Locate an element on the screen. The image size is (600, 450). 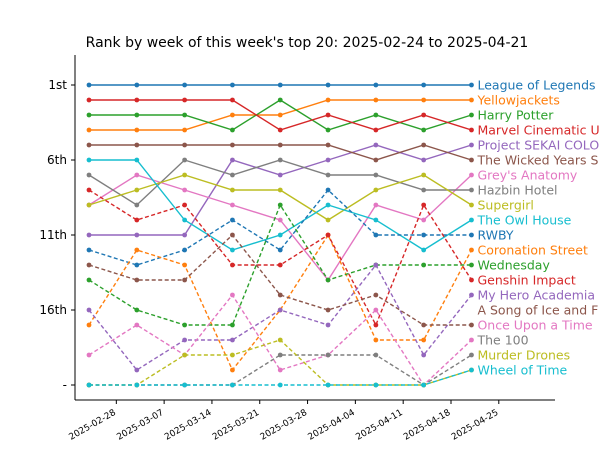
series-label: League of Legends is located at coordinates (536, 85).